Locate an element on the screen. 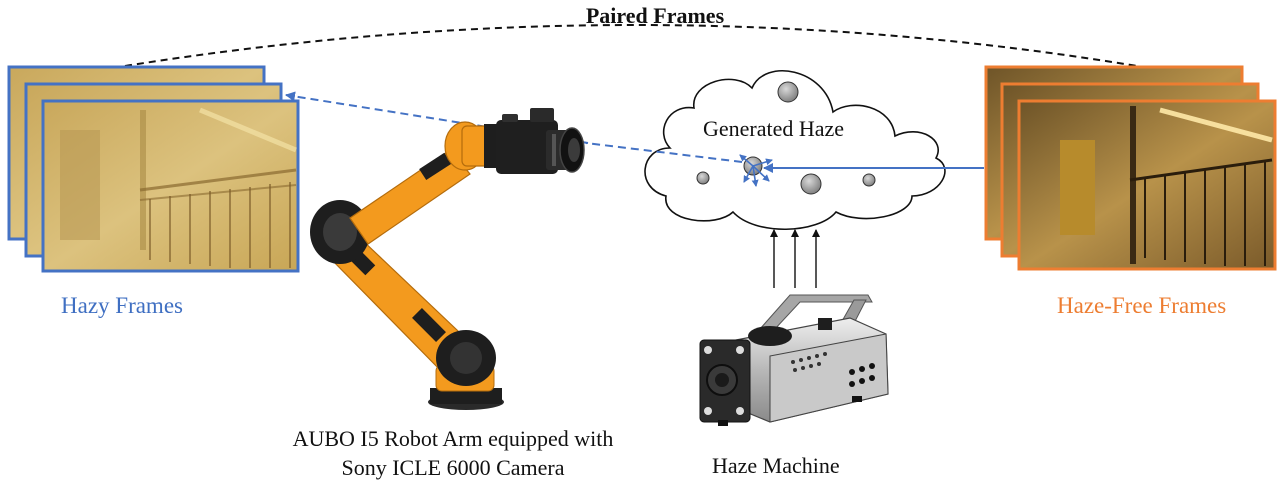 This screenshot has height=493, width=1280. haze-free-frames-stack is located at coordinates (1130, 168).